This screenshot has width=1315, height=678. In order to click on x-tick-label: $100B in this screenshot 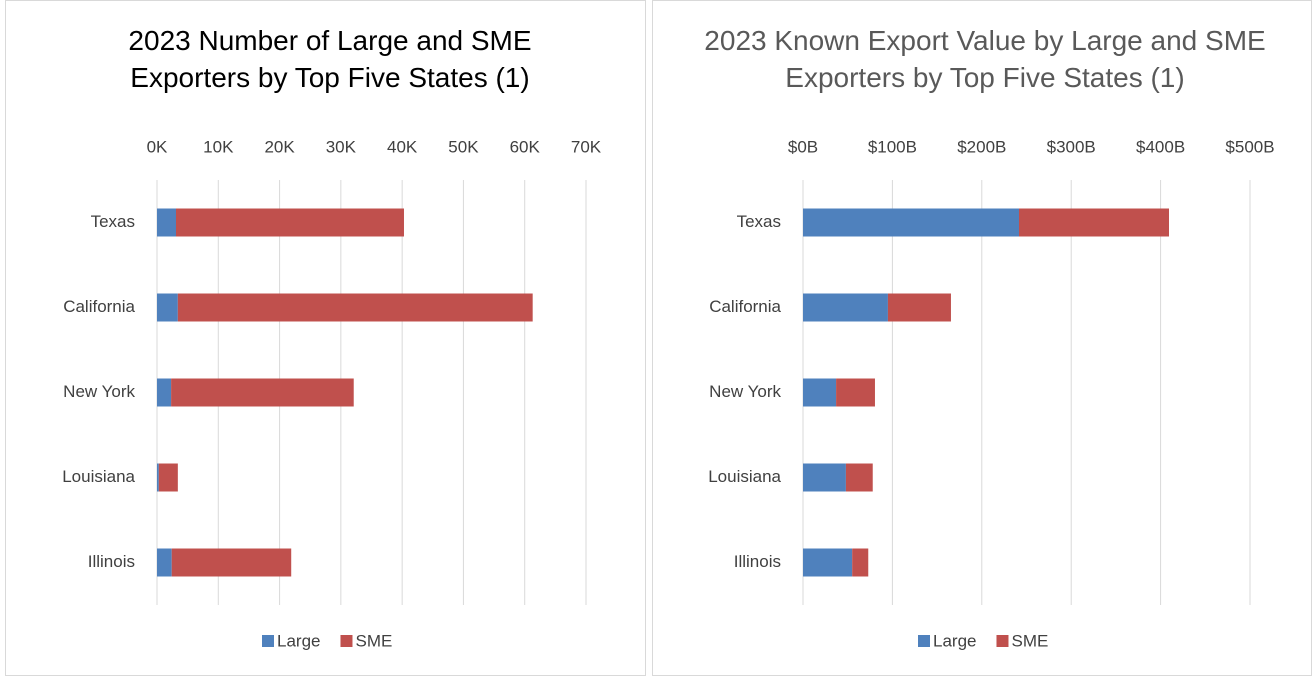, I will do `click(892, 146)`.